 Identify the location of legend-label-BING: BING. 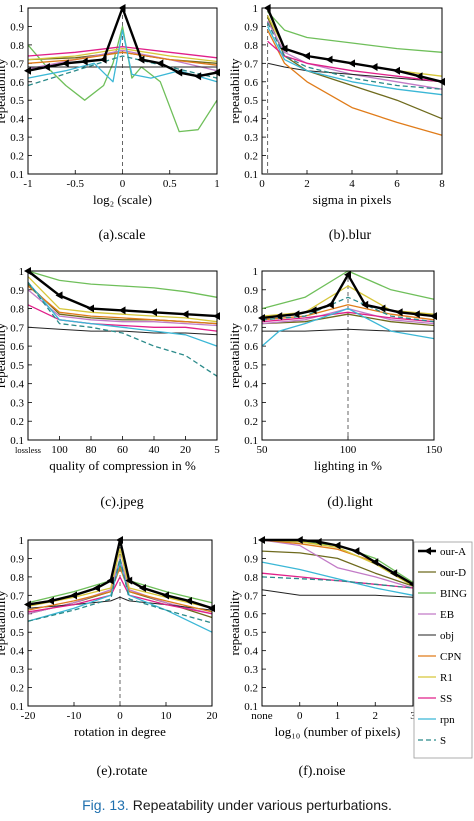
(453, 594).